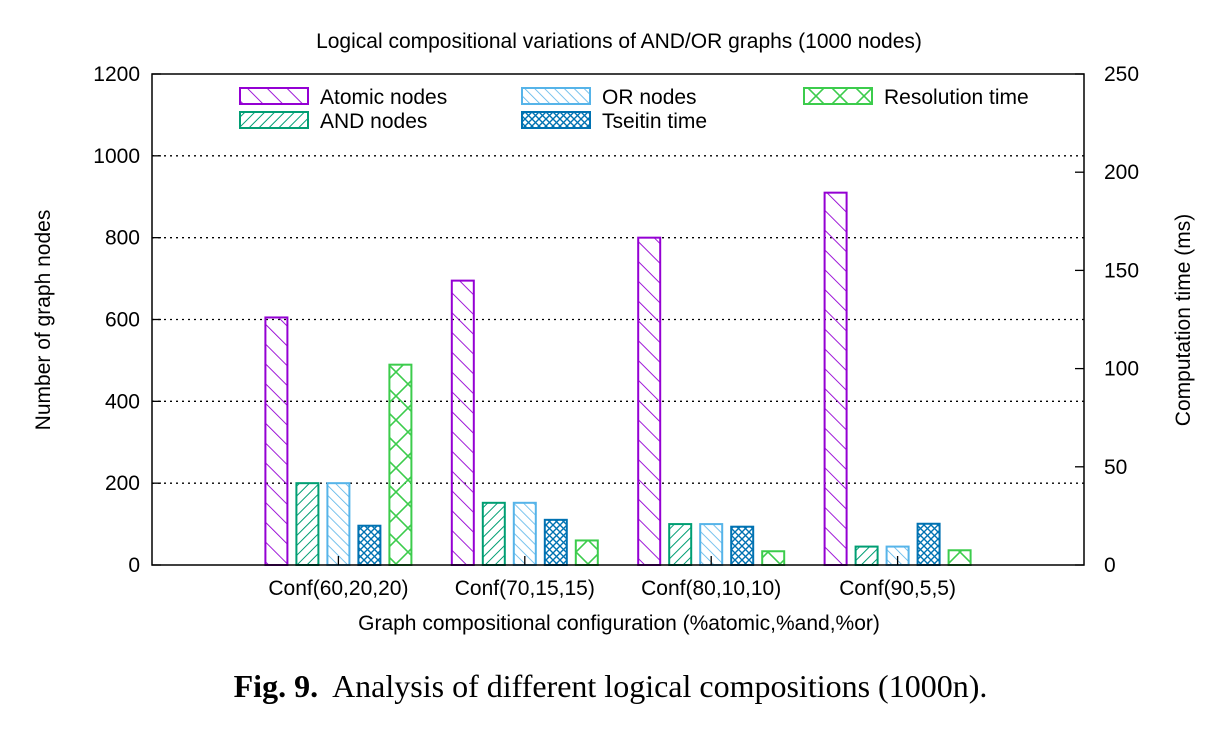 The height and width of the screenshot is (740, 1221). What do you see at coordinates (122, 401) in the screenshot?
I see `y-tick-label: 400` at bounding box center [122, 401].